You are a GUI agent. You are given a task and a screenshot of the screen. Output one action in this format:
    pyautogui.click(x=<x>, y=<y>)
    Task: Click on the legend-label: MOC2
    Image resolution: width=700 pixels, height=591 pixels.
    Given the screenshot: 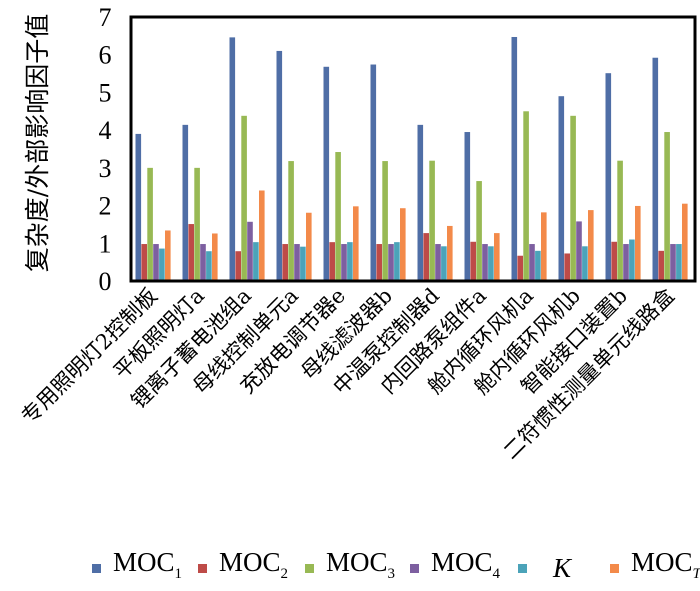 What is the action you would take?
    pyautogui.click(x=253, y=568)
    